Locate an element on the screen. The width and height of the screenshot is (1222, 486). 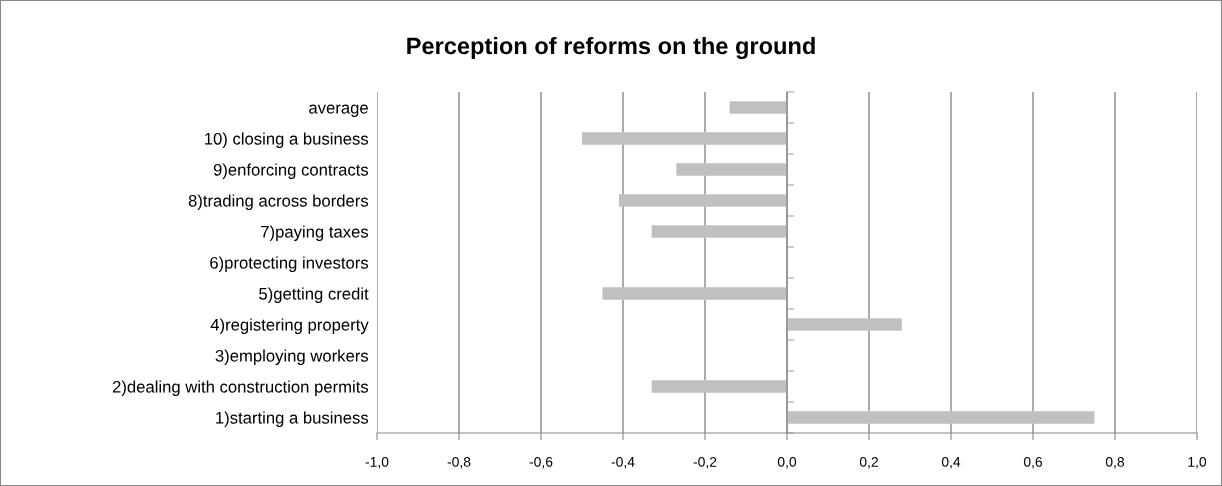
y-tick-label: 9)enforcing contracts is located at coordinates (291, 171).